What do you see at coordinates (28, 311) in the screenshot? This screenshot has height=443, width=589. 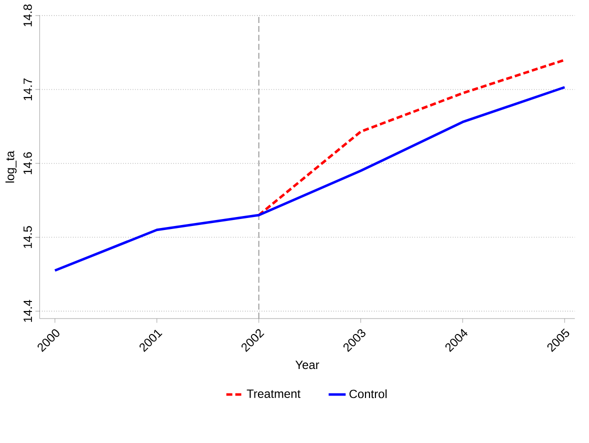 I see `y-tick-label: 14.4` at bounding box center [28, 311].